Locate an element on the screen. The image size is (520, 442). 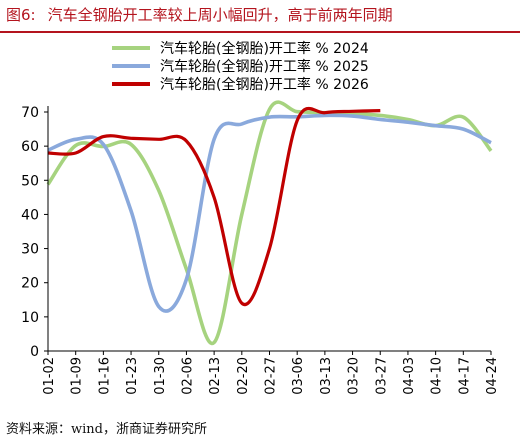
x-tick-label: 02-27 is located at coordinates (271, 376).